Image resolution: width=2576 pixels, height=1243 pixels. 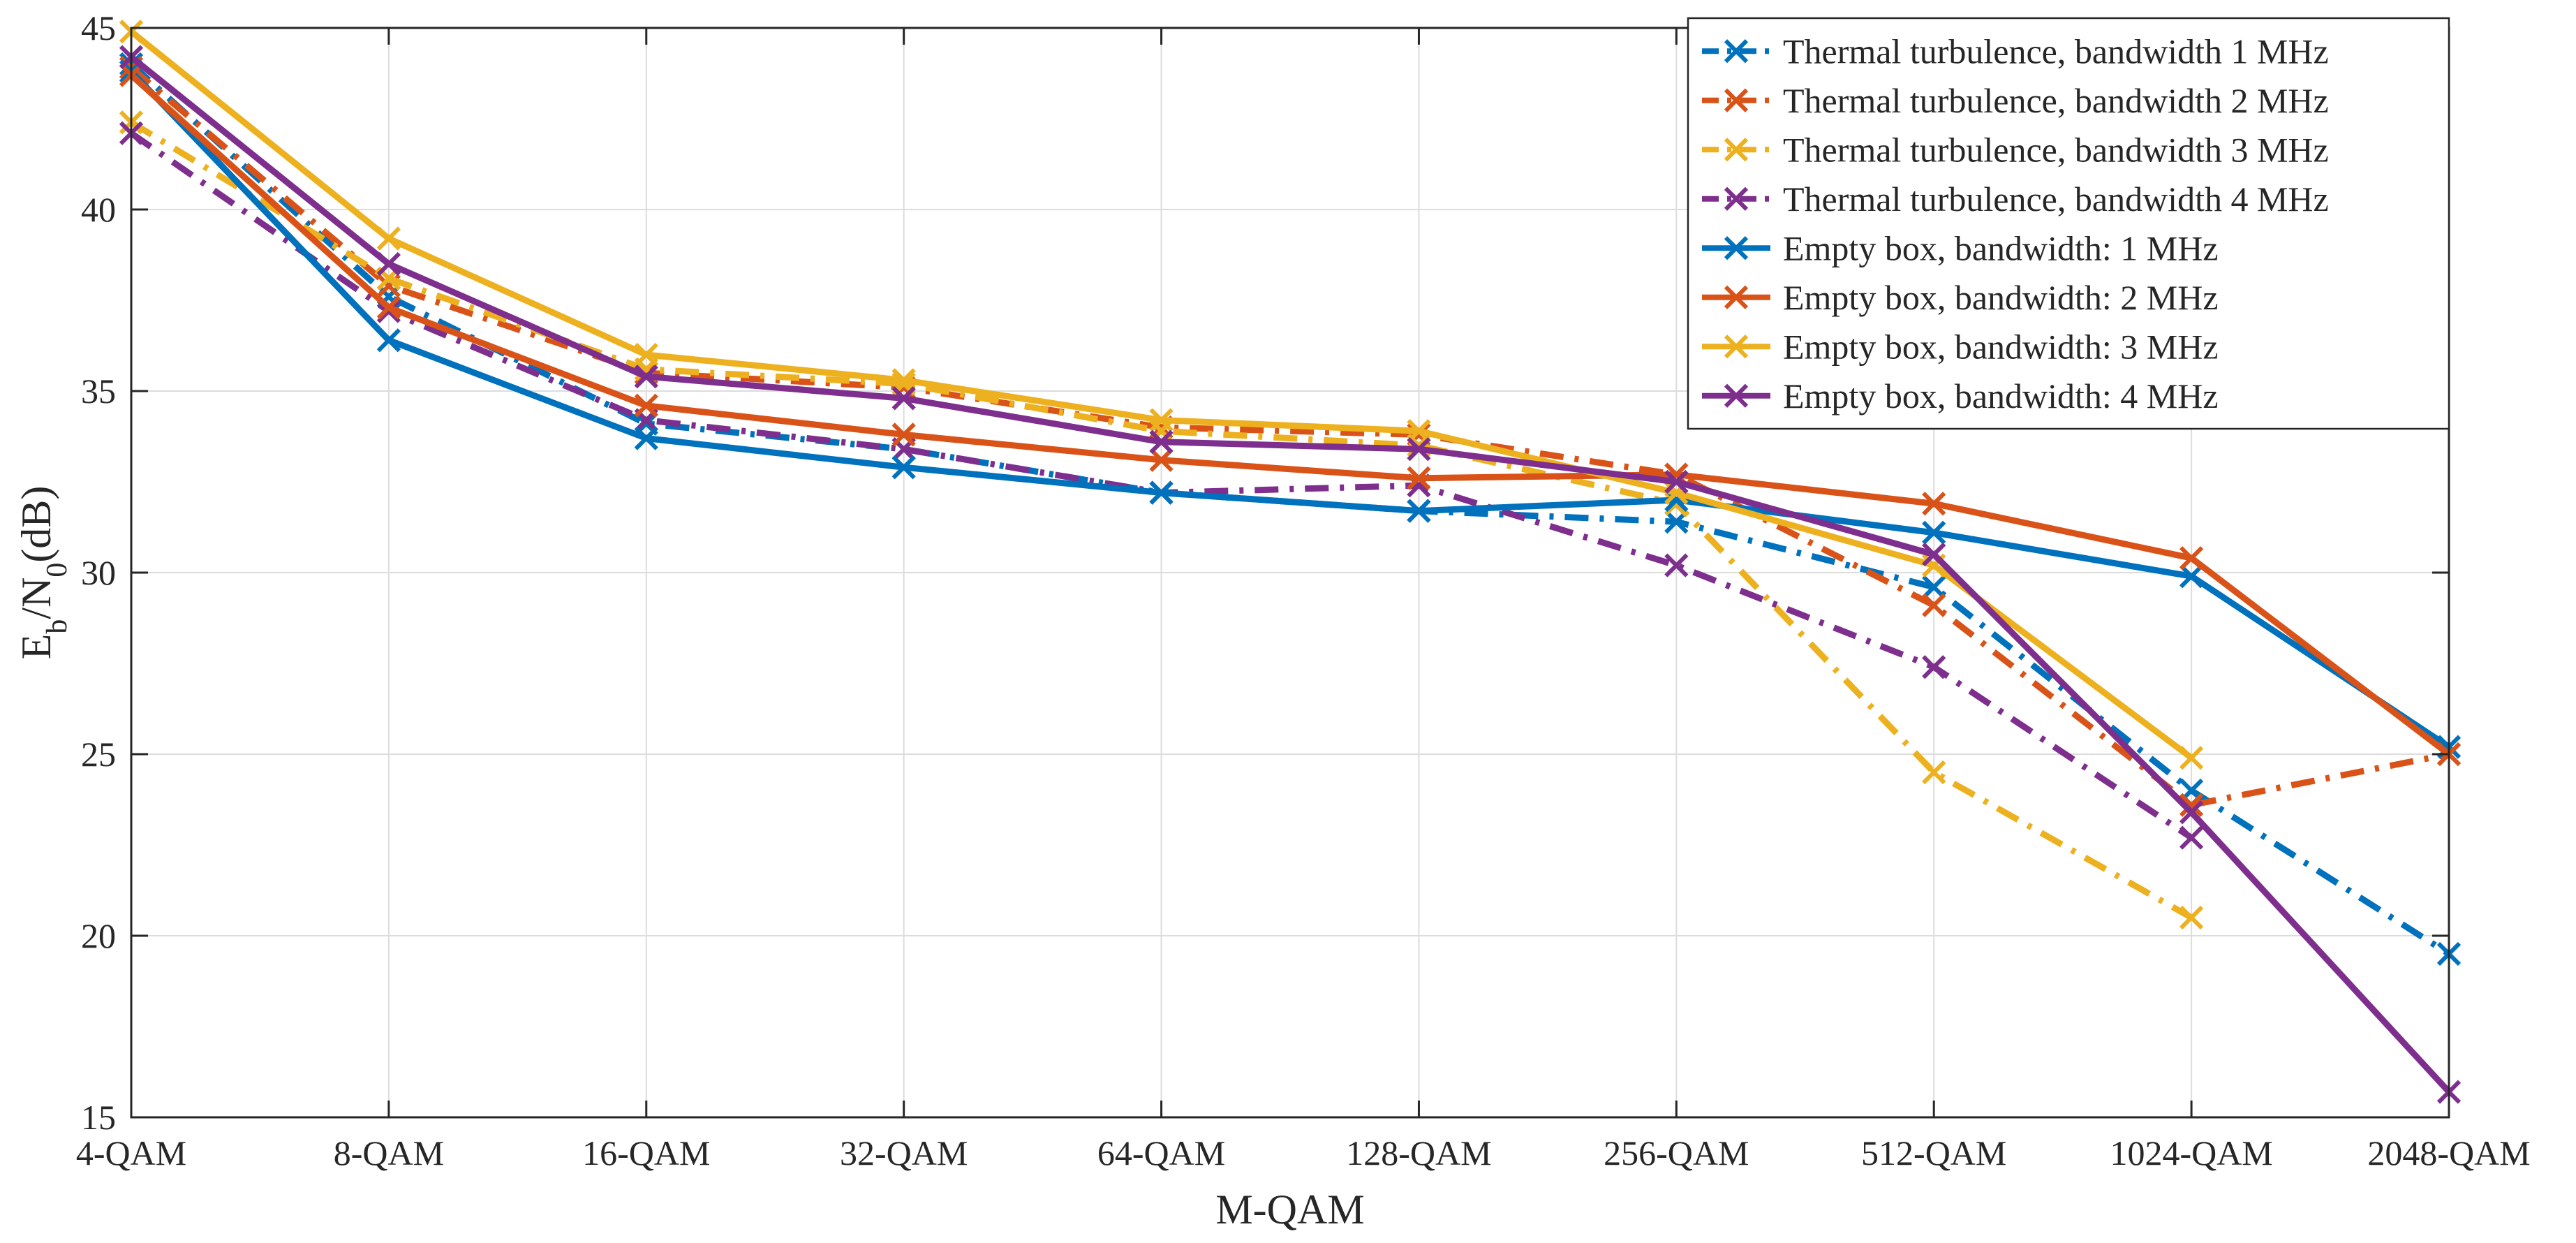 I want to click on legend-label: Empty box, bandwidth: 1 MHz, so click(x=2001, y=247).